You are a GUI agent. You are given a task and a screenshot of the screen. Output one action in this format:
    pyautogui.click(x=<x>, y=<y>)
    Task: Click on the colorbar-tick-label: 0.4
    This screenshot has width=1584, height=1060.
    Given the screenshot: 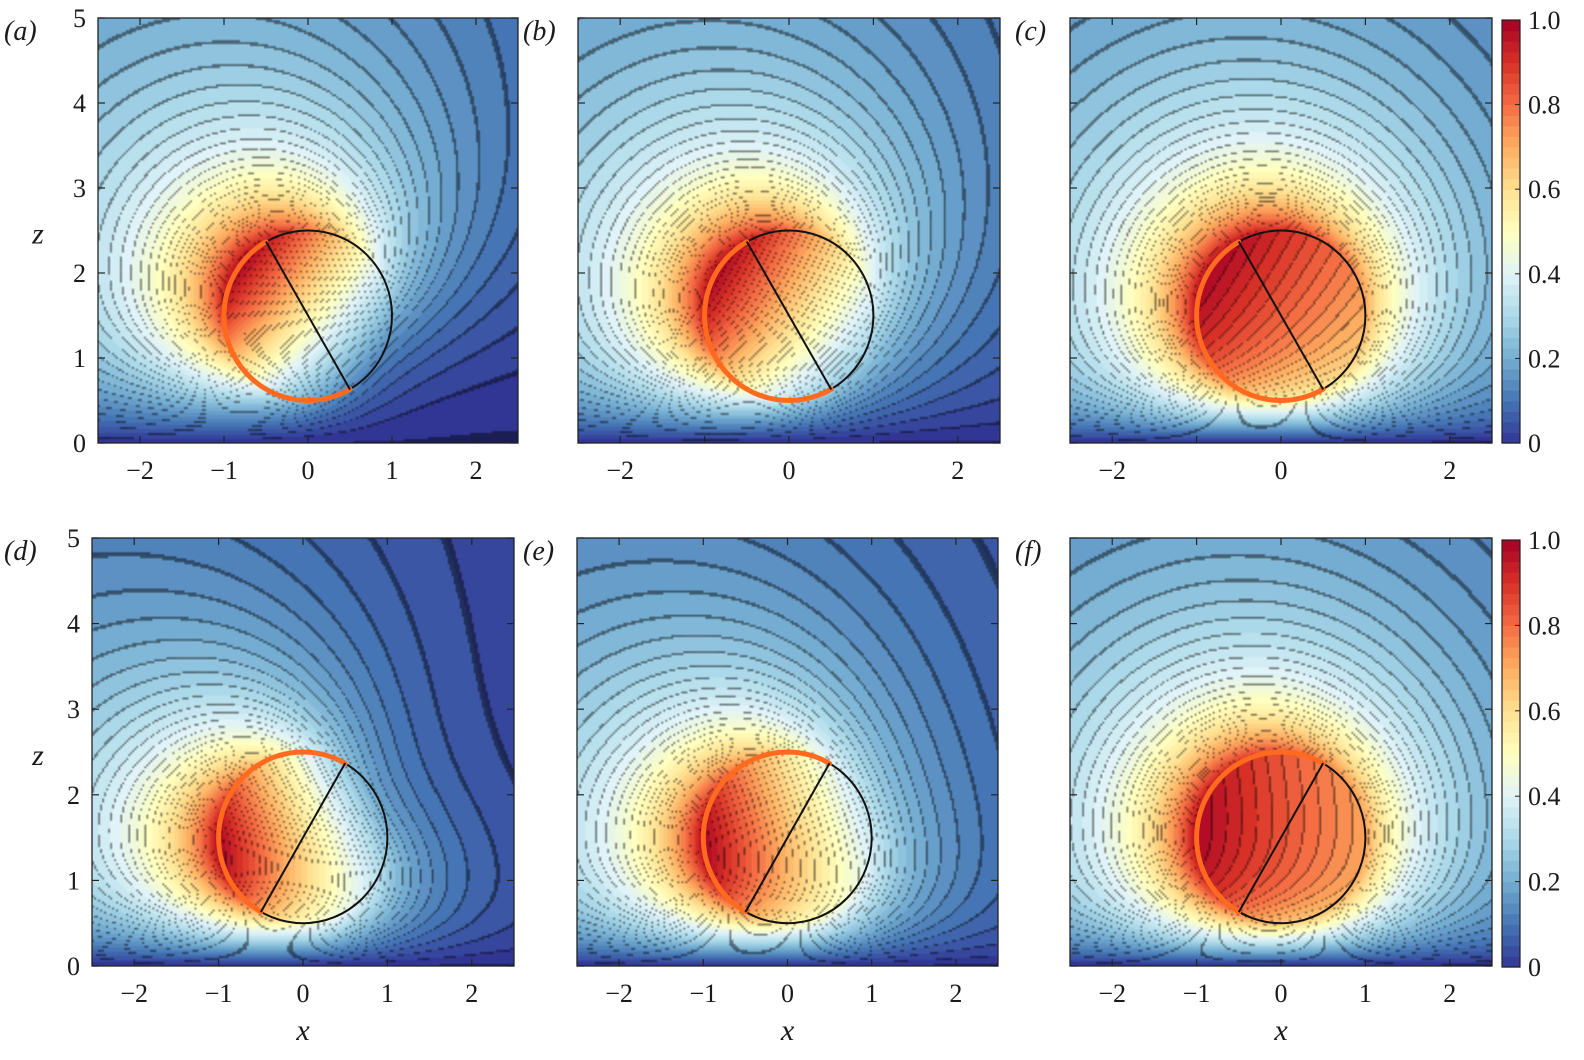 What is the action you would take?
    pyautogui.click(x=1544, y=796)
    